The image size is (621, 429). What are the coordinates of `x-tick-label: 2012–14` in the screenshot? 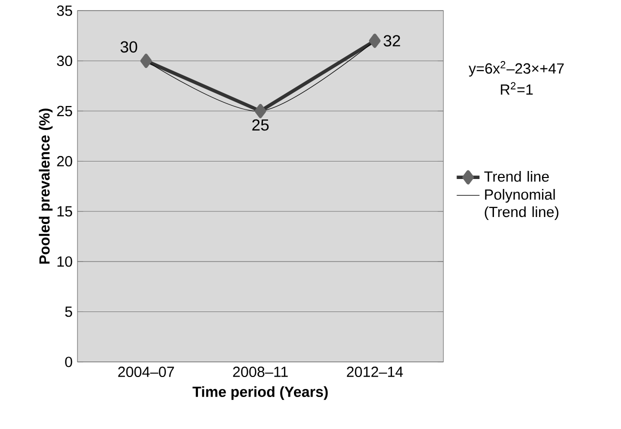 It's located at (374, 372).